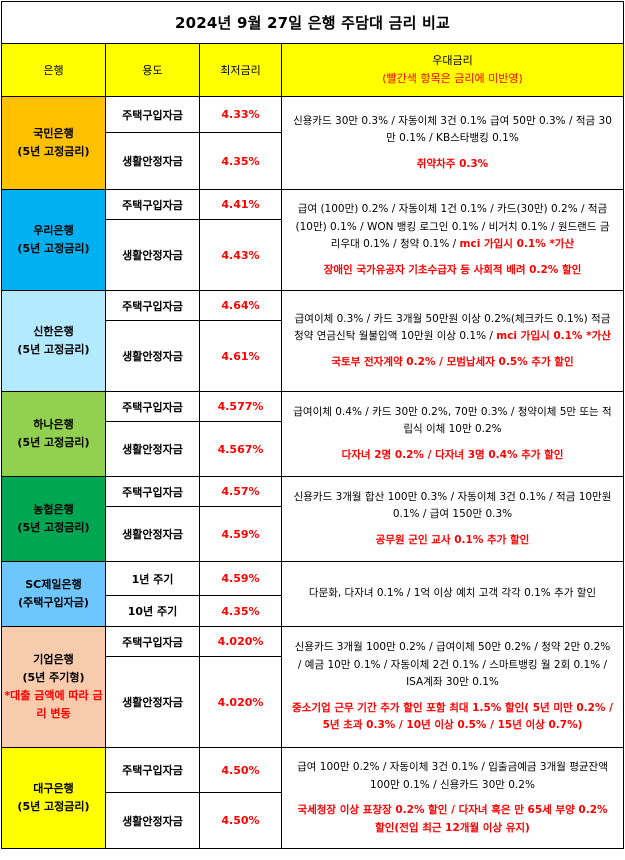  I want to click on bank-sub: (주택구입자금), so click(53, 602).